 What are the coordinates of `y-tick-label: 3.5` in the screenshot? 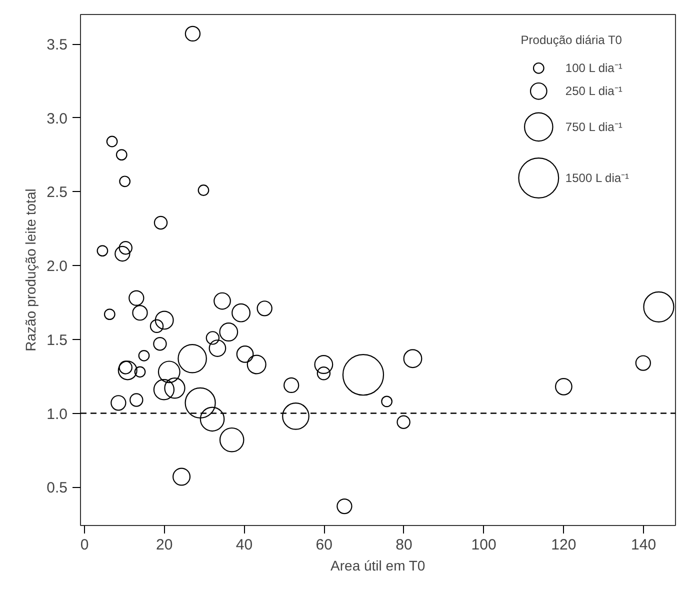 It's located at (57, 45).